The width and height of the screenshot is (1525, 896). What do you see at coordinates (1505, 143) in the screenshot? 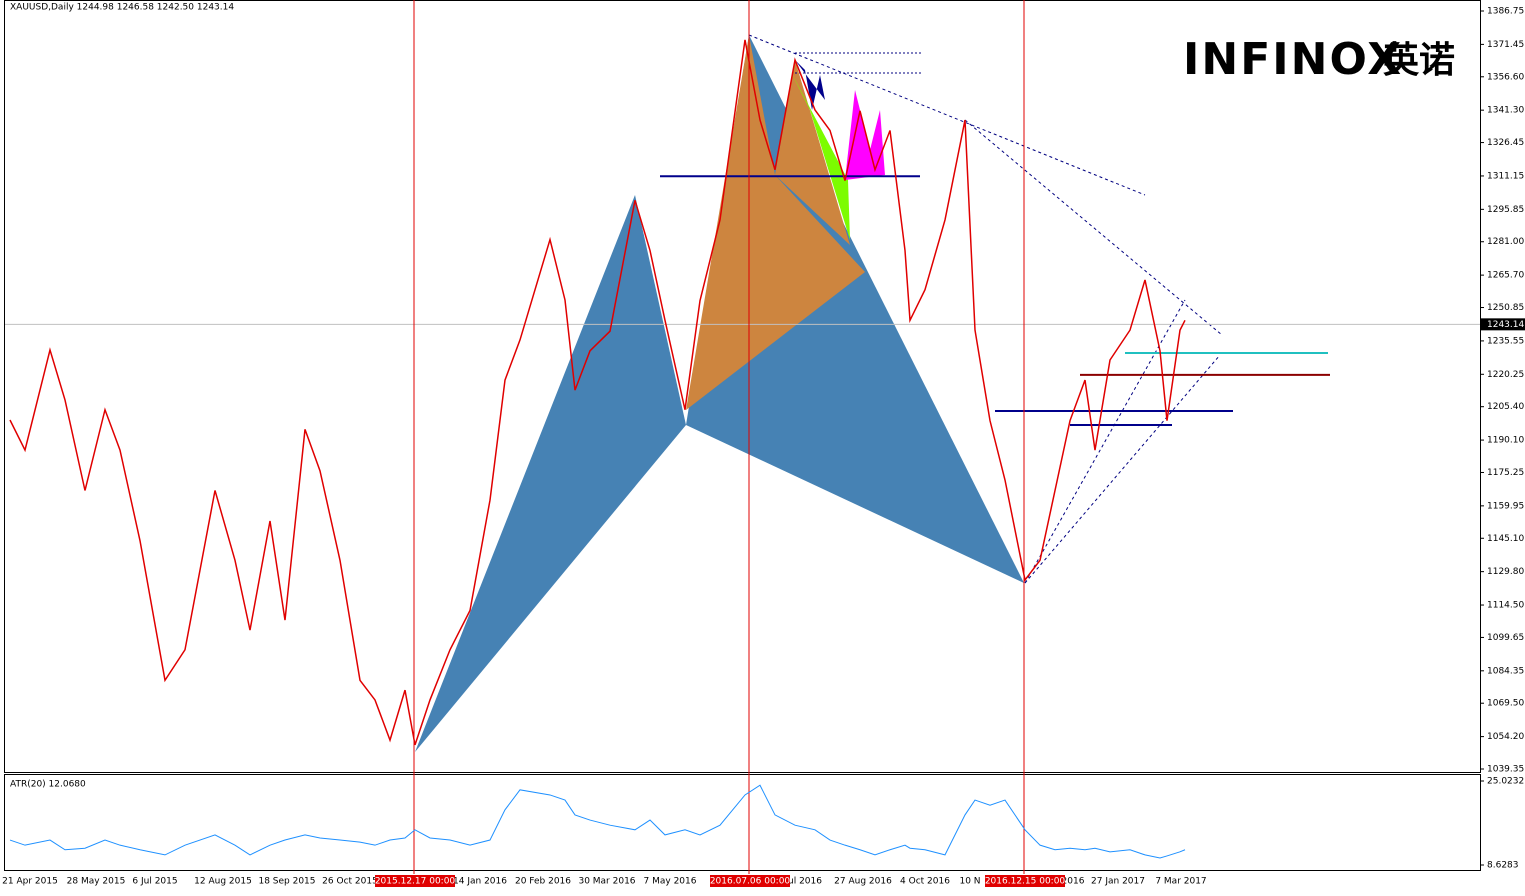
I see `y-tick-label: 1326.45` at bounding box center [1505, 143].